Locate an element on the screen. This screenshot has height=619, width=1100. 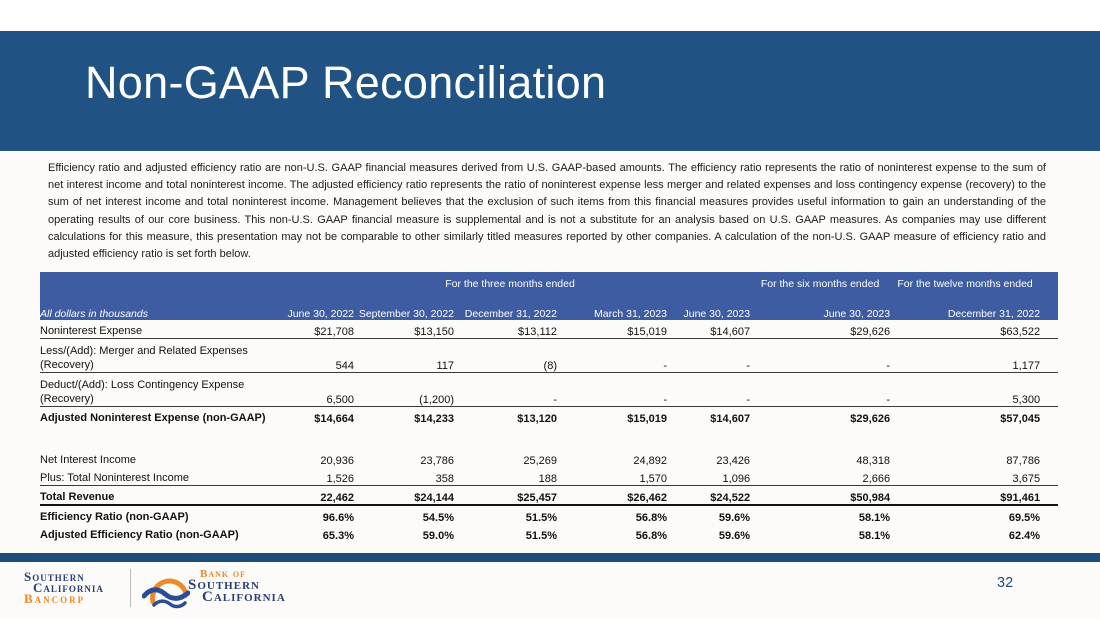
cell-value: 1,177 is located at coordinates (974, 355).